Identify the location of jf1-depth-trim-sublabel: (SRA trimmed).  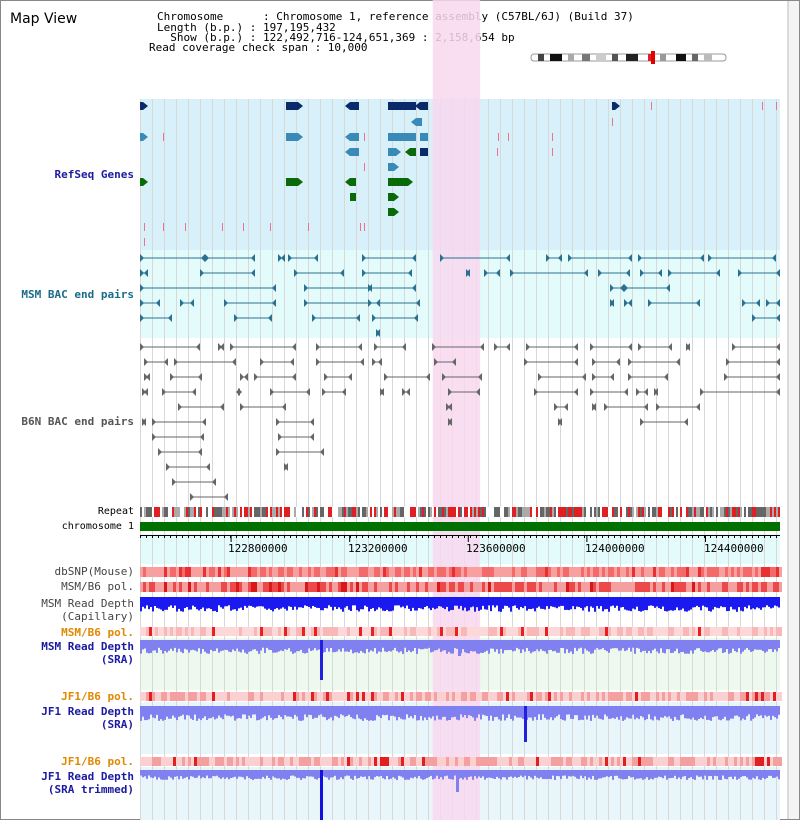
(90, 789).